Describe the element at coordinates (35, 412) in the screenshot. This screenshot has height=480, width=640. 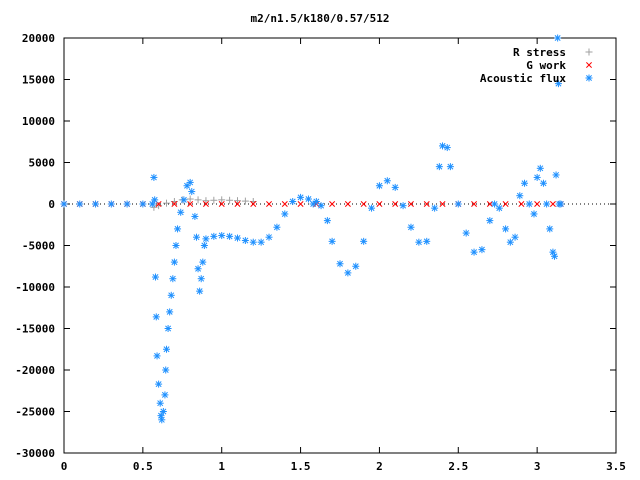
I see `y-tick-label: -25000` at that location.